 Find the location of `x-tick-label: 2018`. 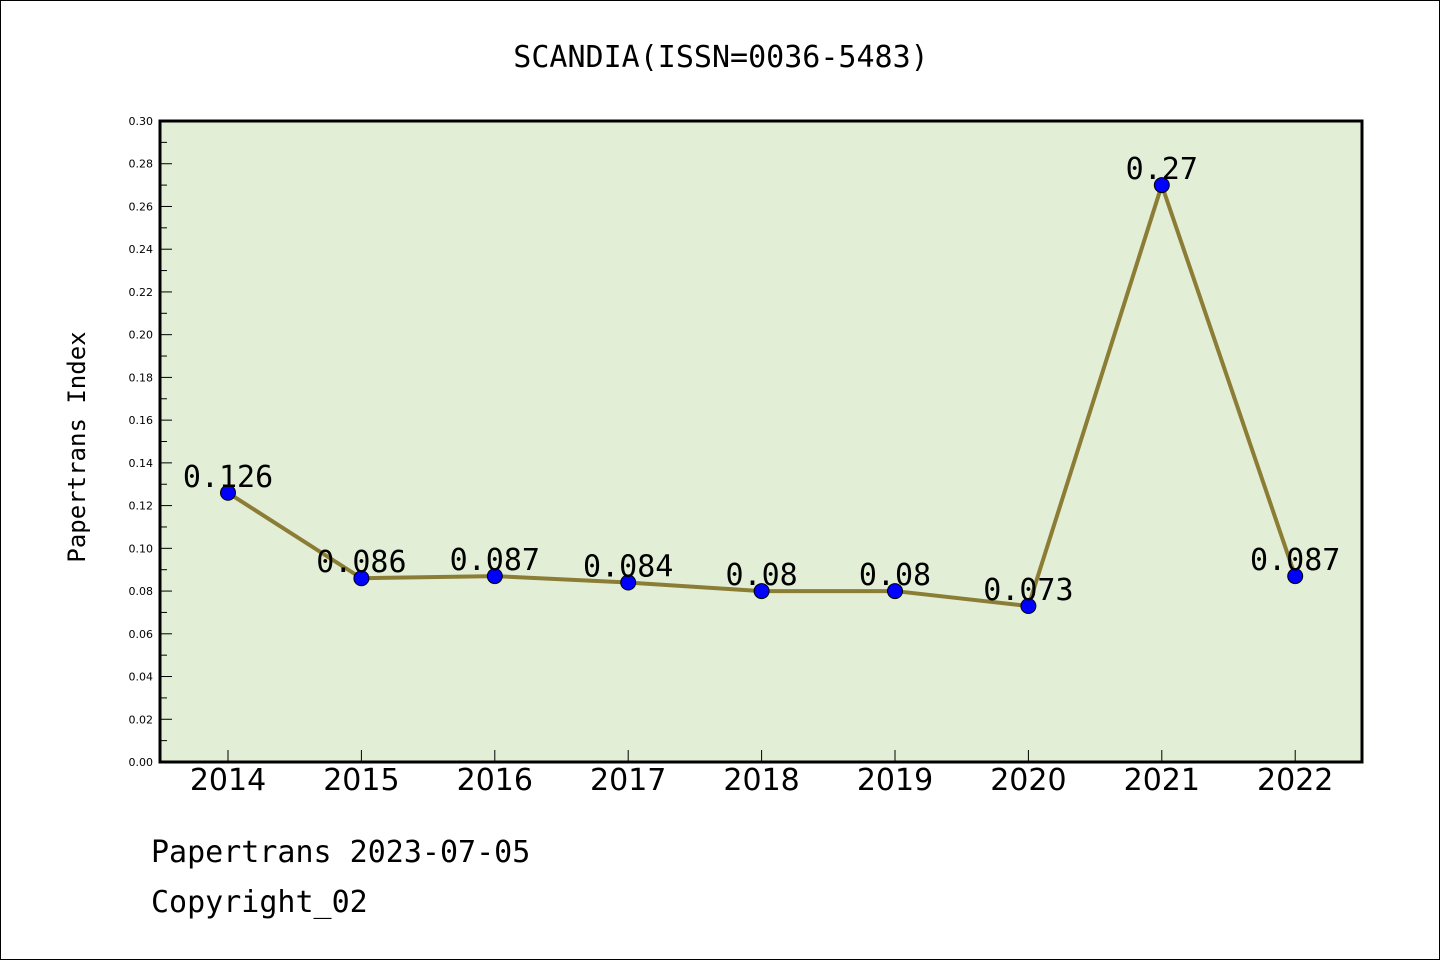

x-tick-label: 2018 is located at coordinates (761, 780).